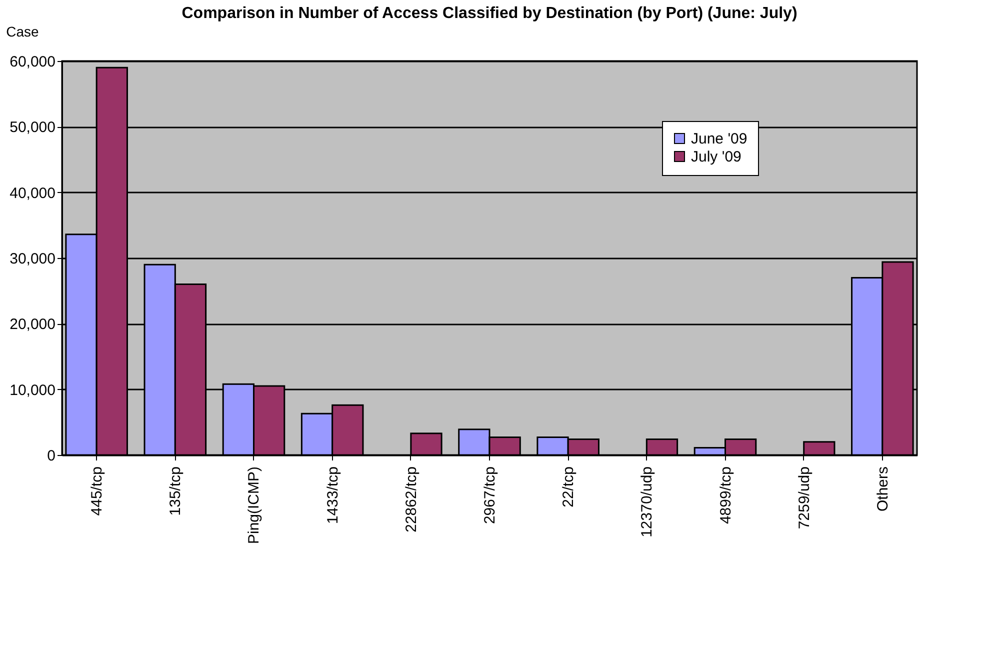  I want to click on x-tick-label: 2967/tcp, so click(490, 495).